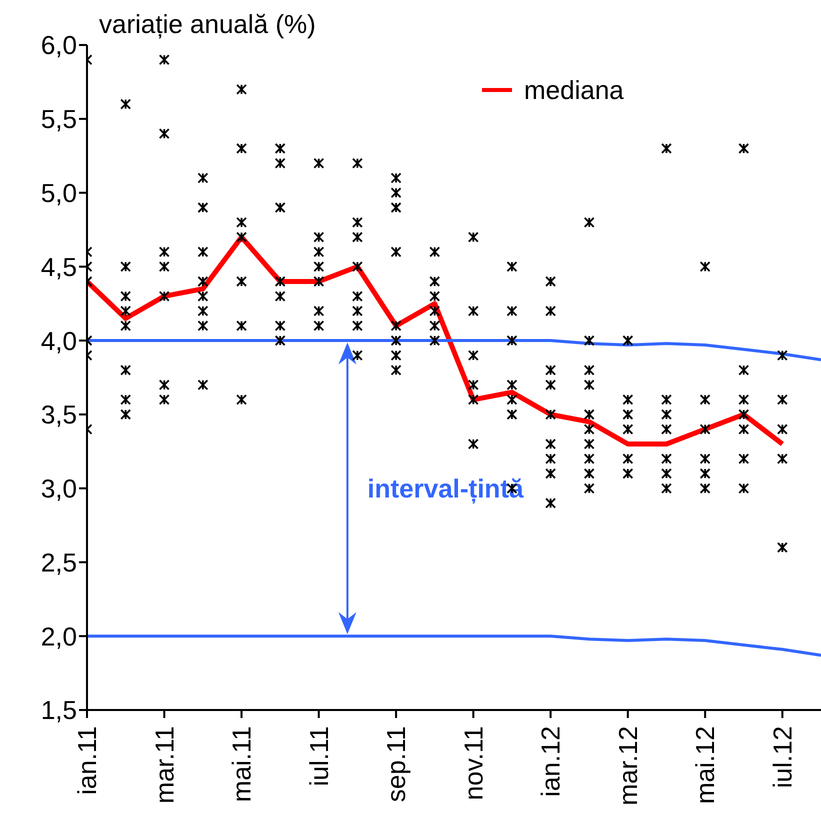  I want to click on x-tick-label: ian.12, so click(551, 761).